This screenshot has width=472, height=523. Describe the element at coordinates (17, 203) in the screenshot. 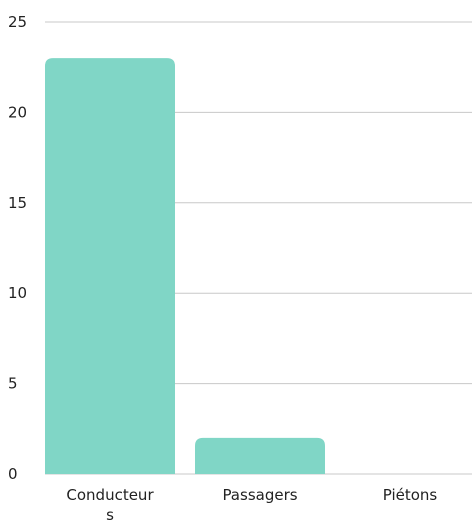

I see `y-tick-label: 15` at that location.